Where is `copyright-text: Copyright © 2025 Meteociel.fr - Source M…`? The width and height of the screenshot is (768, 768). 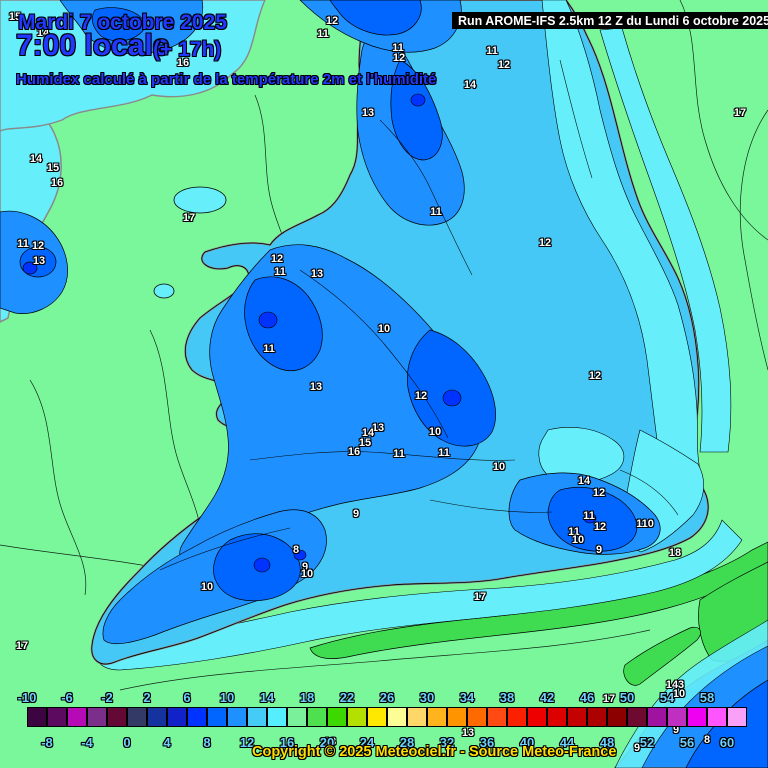 copyright-text: Copyright © 2025 Meteociel.fr - Source M… is located at coordinates (434, 752).